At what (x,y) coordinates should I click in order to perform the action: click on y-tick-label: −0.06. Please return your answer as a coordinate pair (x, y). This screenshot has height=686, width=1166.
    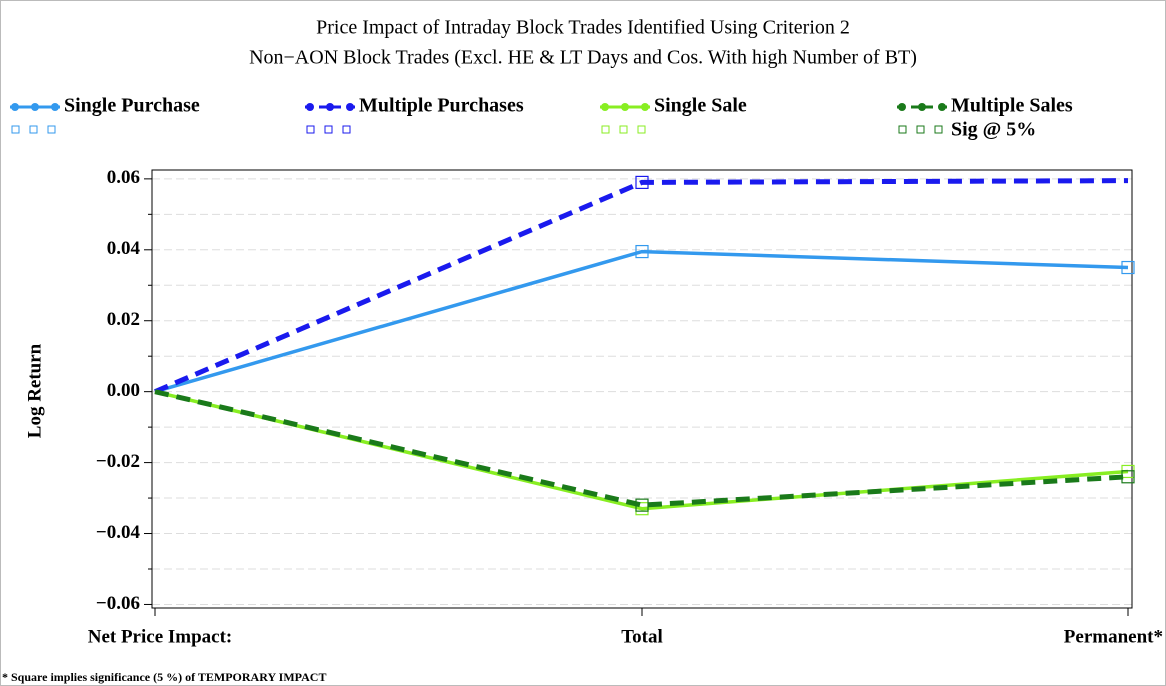
    Looking at the image, I should click on (118, 603).